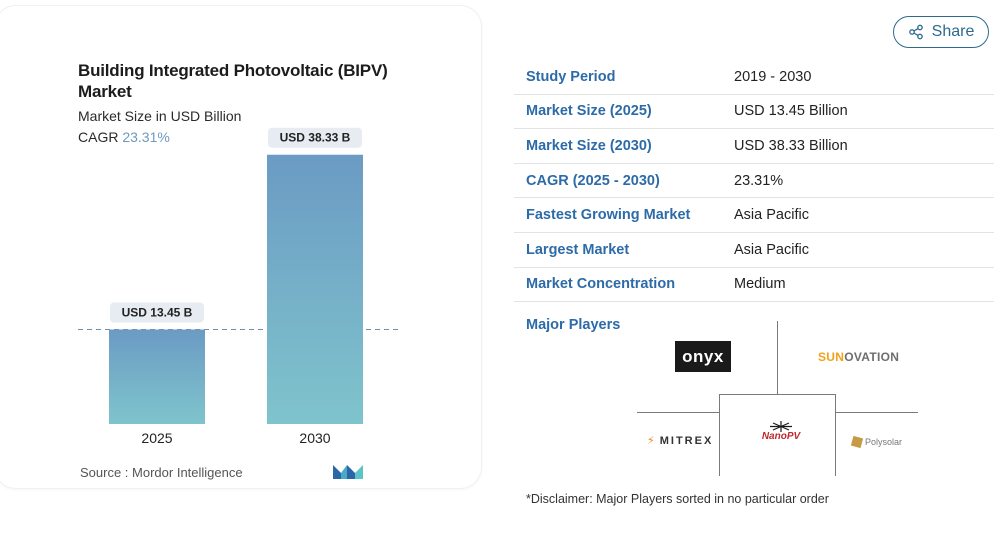  What do you see at coordinates (652, 441) in the screenshot?
I see `bolt-icon: ⚡` at bounding box center [652, 441].